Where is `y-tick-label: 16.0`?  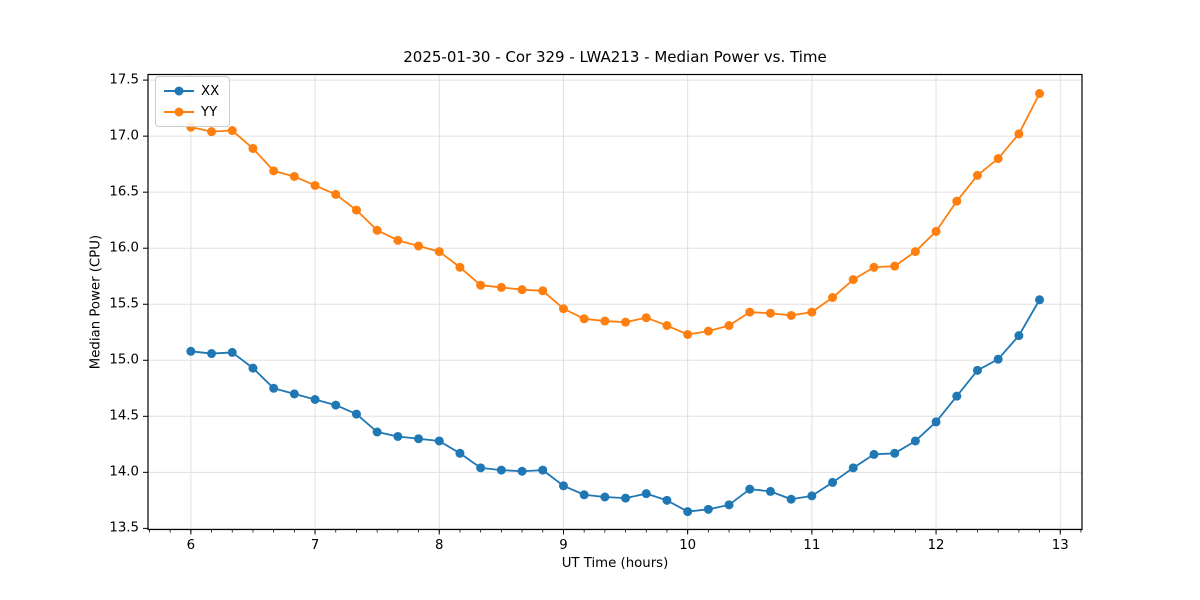
y-tick-label: 16.0 is located at coordinates (124, 248).